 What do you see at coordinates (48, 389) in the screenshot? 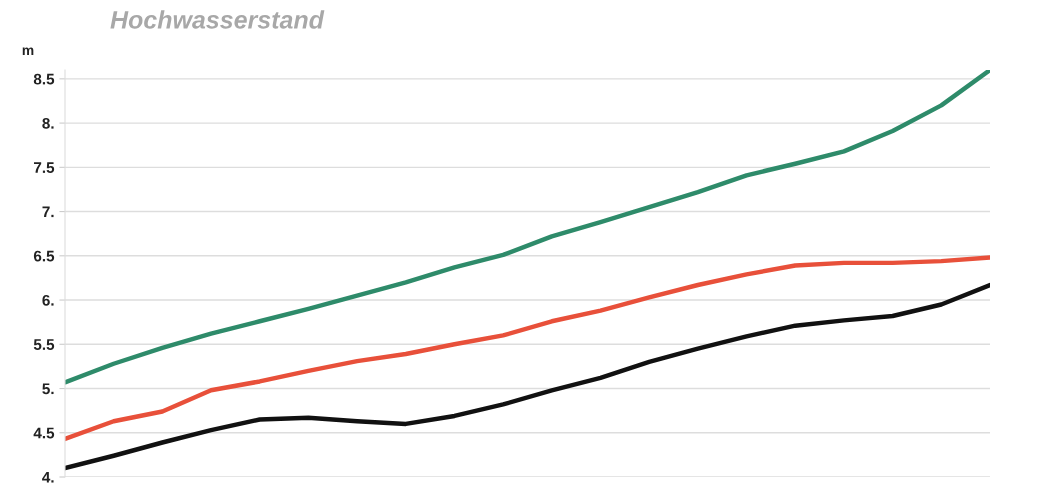
I see `y-tick-label: 5.` at bounding box center [48, 389].